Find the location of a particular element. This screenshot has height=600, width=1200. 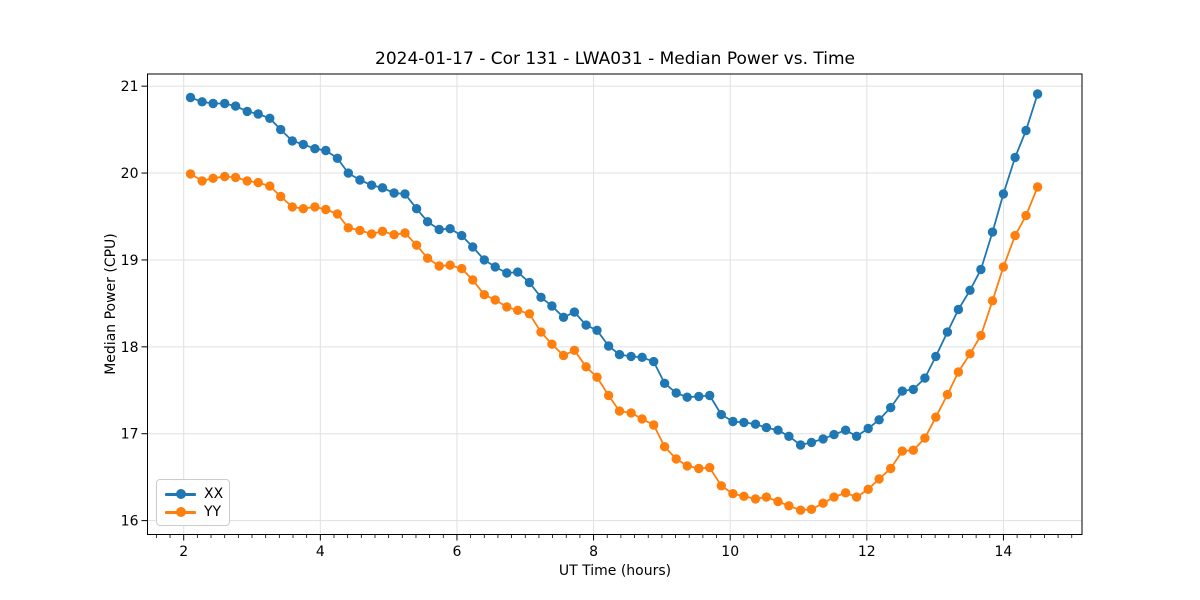

x-tick-label: 6 is located at coordinates (456, 552).